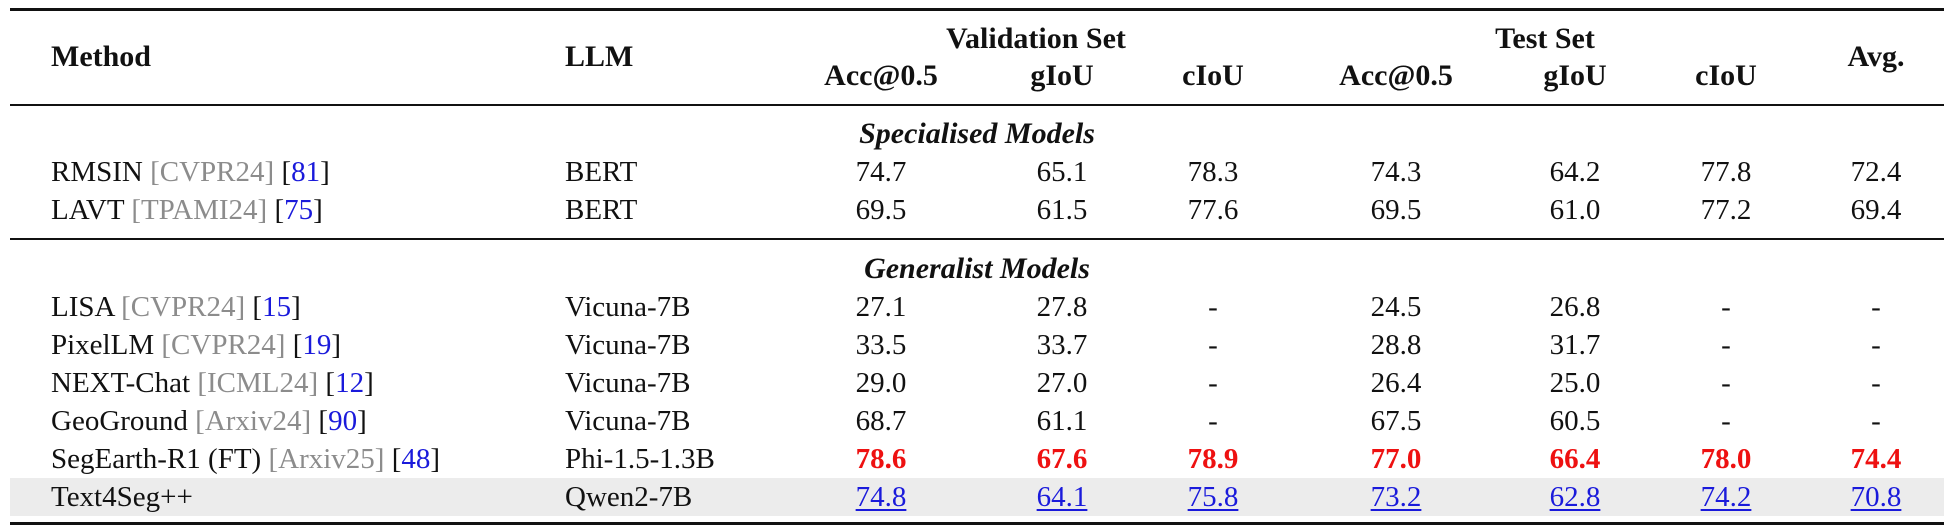 The width and height of the screenshot is (1954, 530). Describe the element at coordinates (1545, 38) in the screenshot. I see `header-test-set: Test Set` at that location.